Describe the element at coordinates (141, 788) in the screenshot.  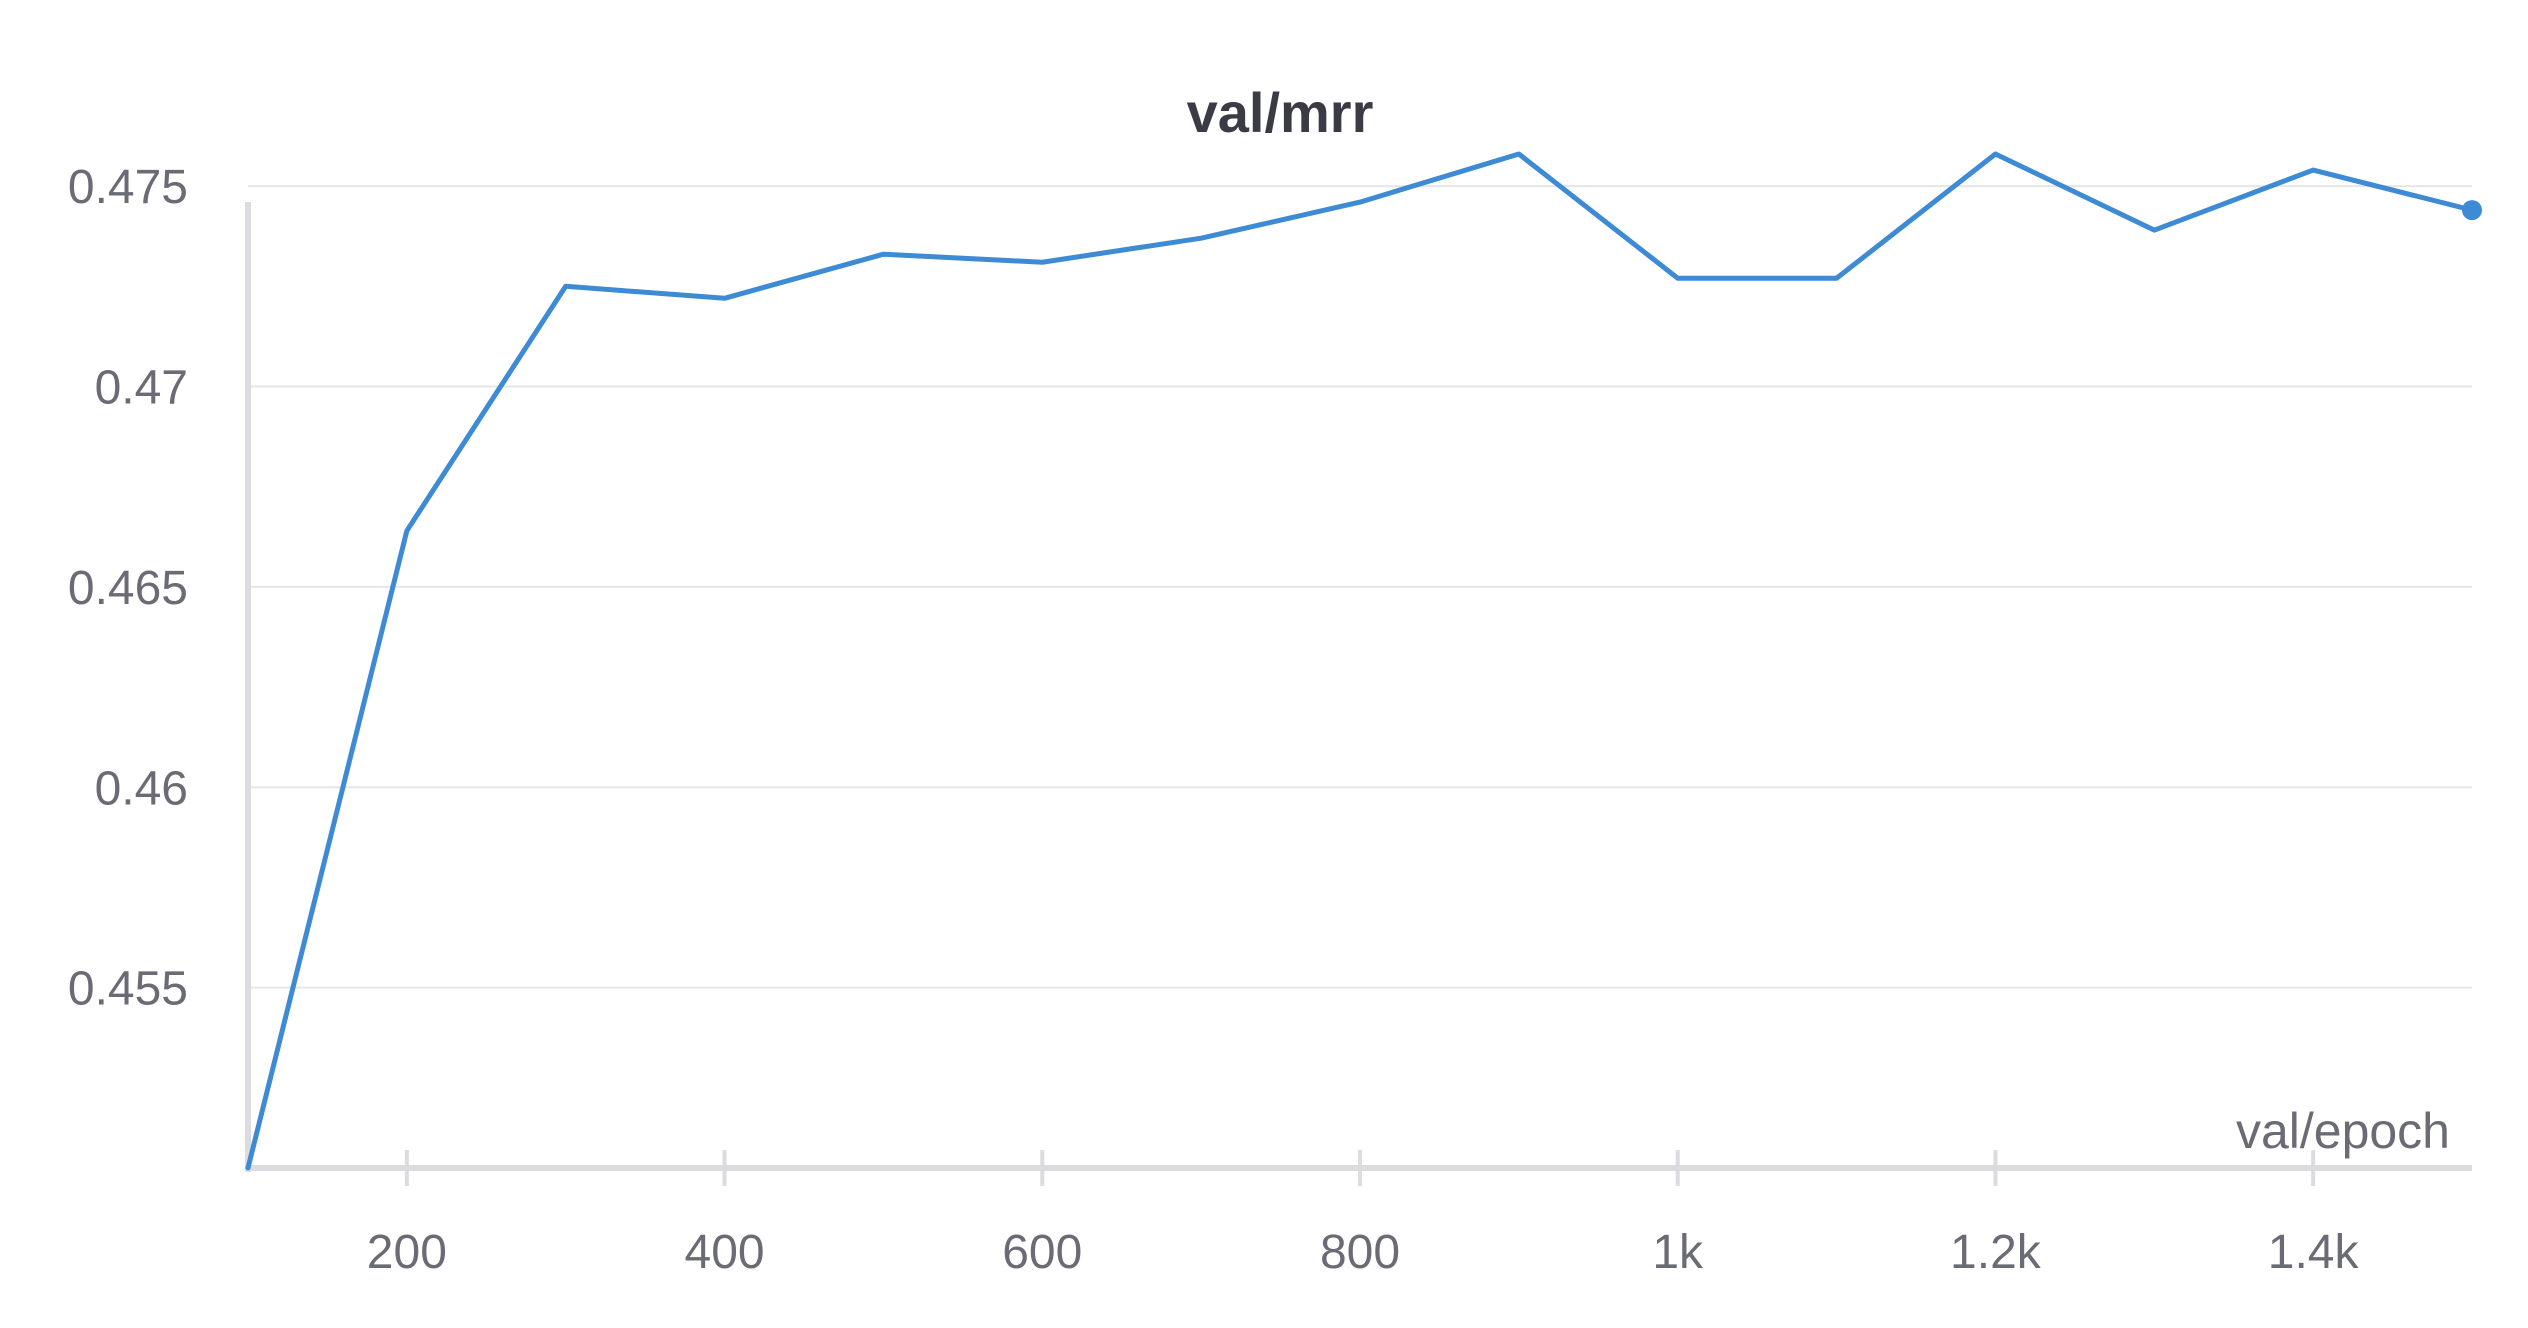
I see `y-tick-label: 0.46` at that location.